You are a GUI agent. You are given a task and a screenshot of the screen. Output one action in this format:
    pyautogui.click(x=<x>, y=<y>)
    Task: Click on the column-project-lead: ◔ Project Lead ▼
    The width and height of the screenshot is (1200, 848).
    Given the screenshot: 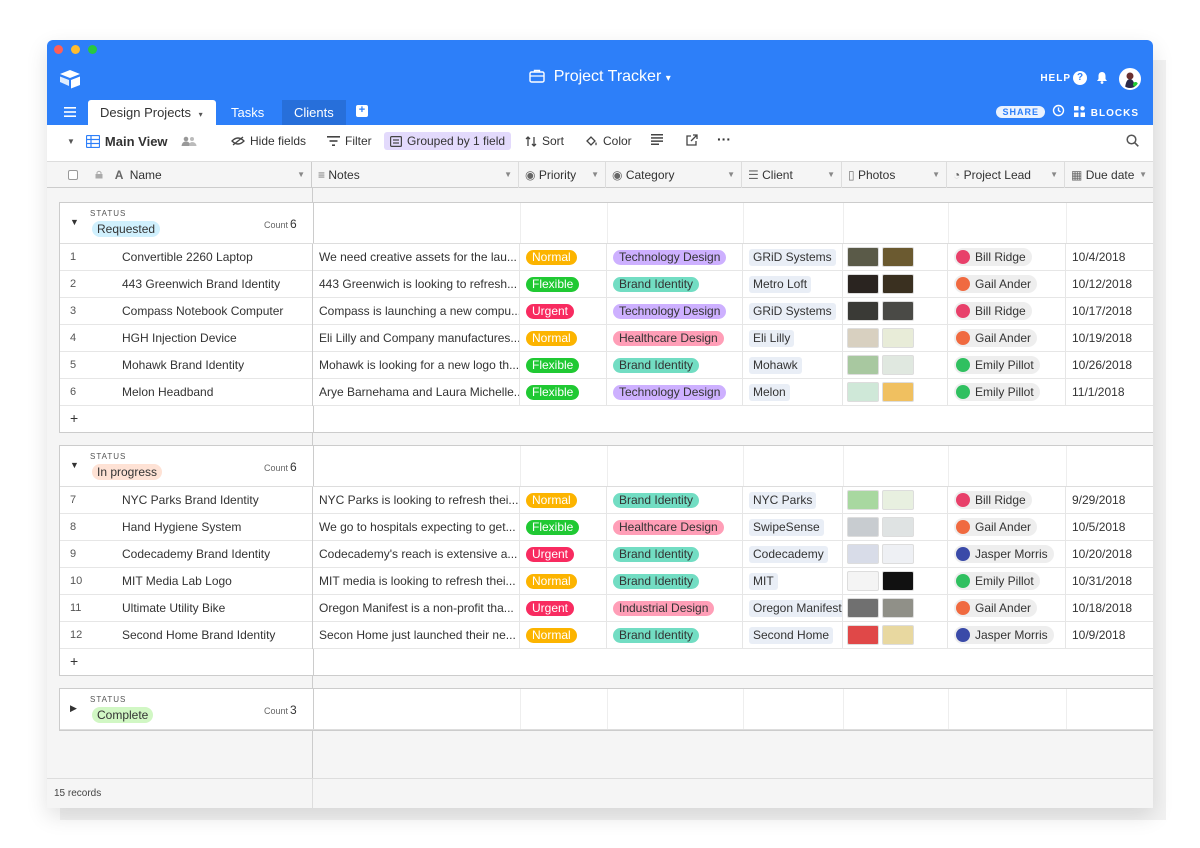 What is the action you would take?
    pyautogui.click(x=1006, y=175)
    